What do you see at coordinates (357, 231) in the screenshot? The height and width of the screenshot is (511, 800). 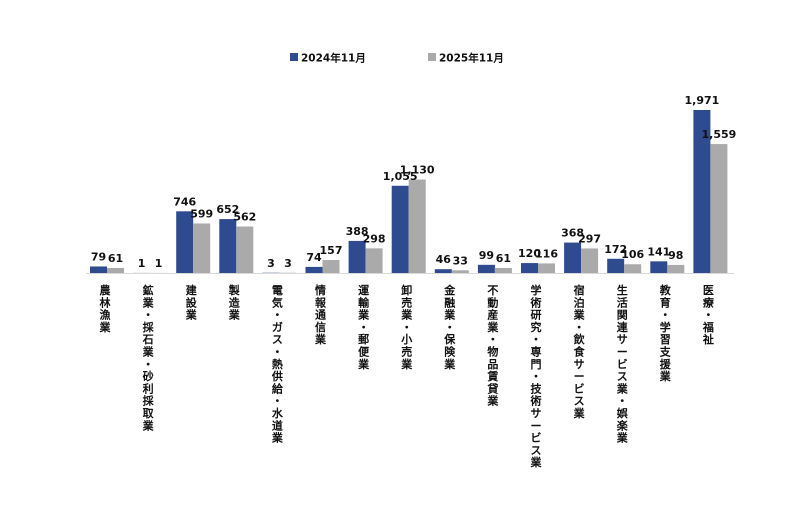 I see `data-label-2024-6: 388` at bounding box center [357, 231].